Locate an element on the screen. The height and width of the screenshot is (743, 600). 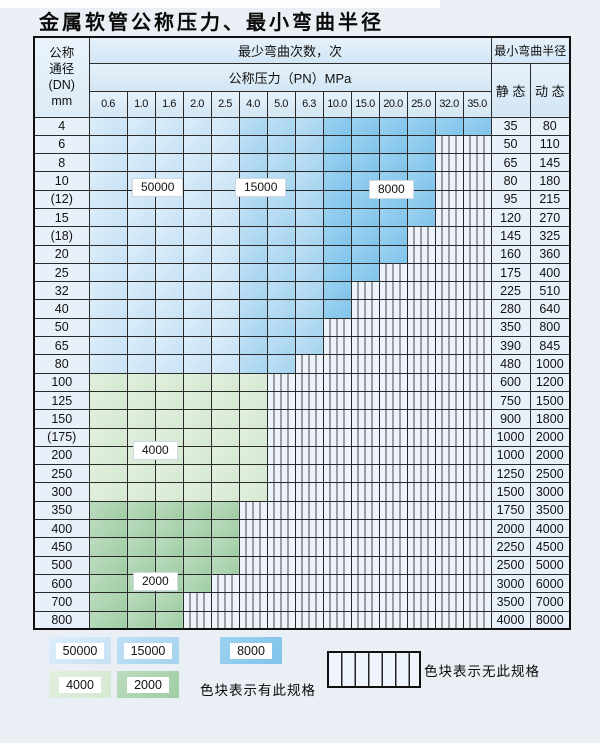
static-value: 95 is located at coordinates (510, 199).